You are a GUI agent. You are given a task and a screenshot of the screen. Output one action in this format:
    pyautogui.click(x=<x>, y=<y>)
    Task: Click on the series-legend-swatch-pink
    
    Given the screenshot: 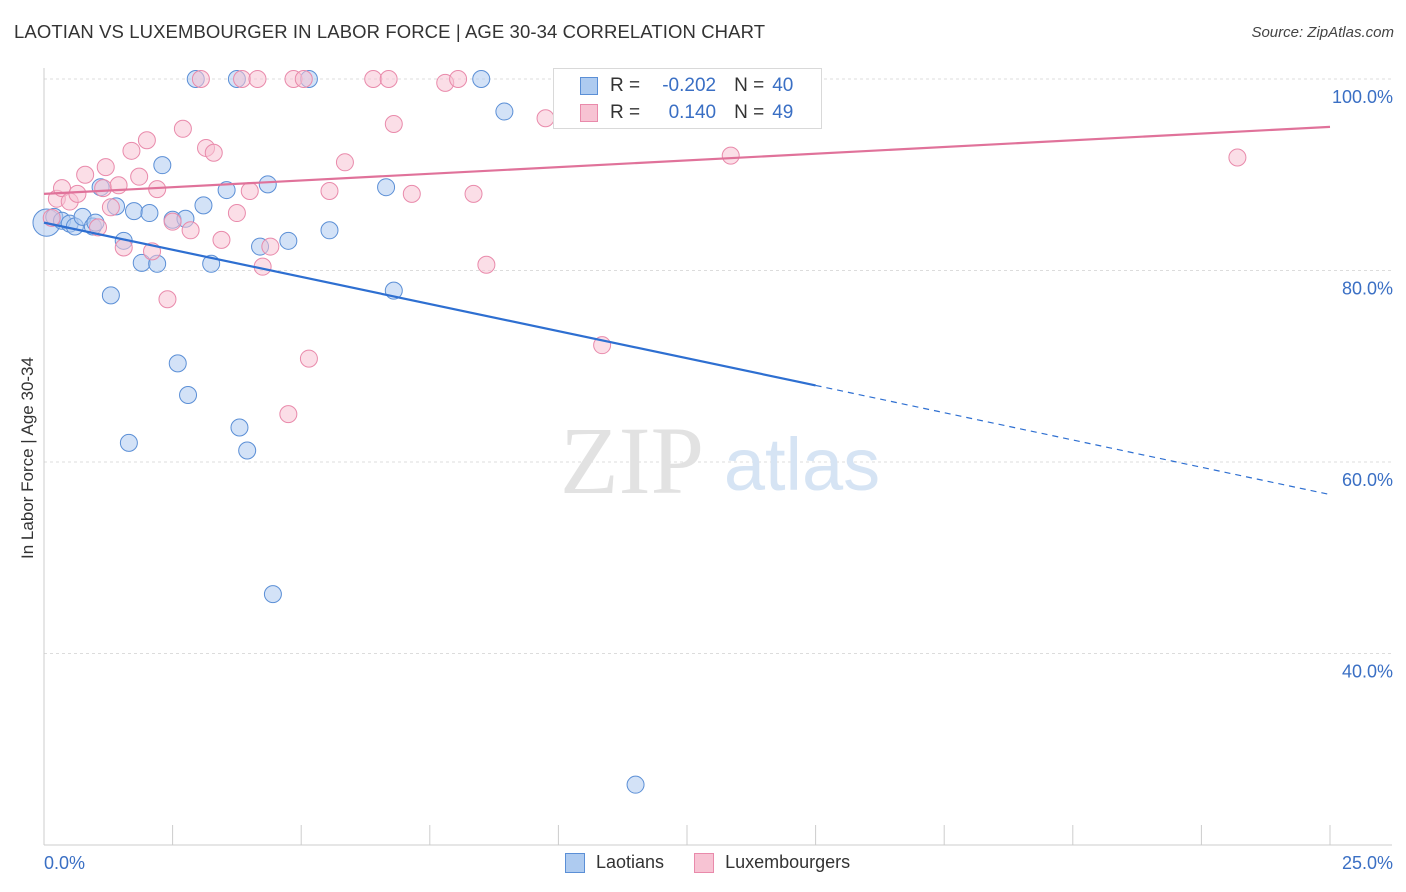 What is the action you would take?
    pyautogui.click(x=704, y=862)
    